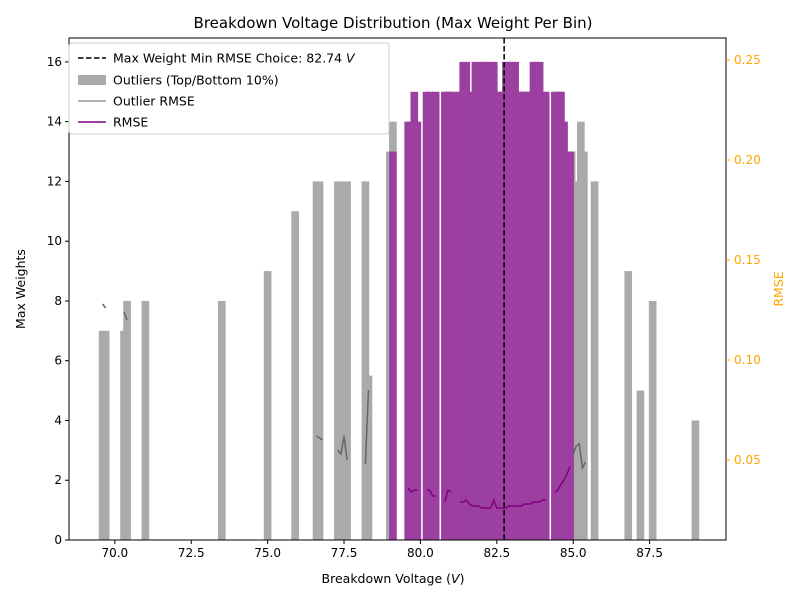  Describe the element at coordinates (58, 301) in the screenshot. I see `y-tick-label: 8` at that location.